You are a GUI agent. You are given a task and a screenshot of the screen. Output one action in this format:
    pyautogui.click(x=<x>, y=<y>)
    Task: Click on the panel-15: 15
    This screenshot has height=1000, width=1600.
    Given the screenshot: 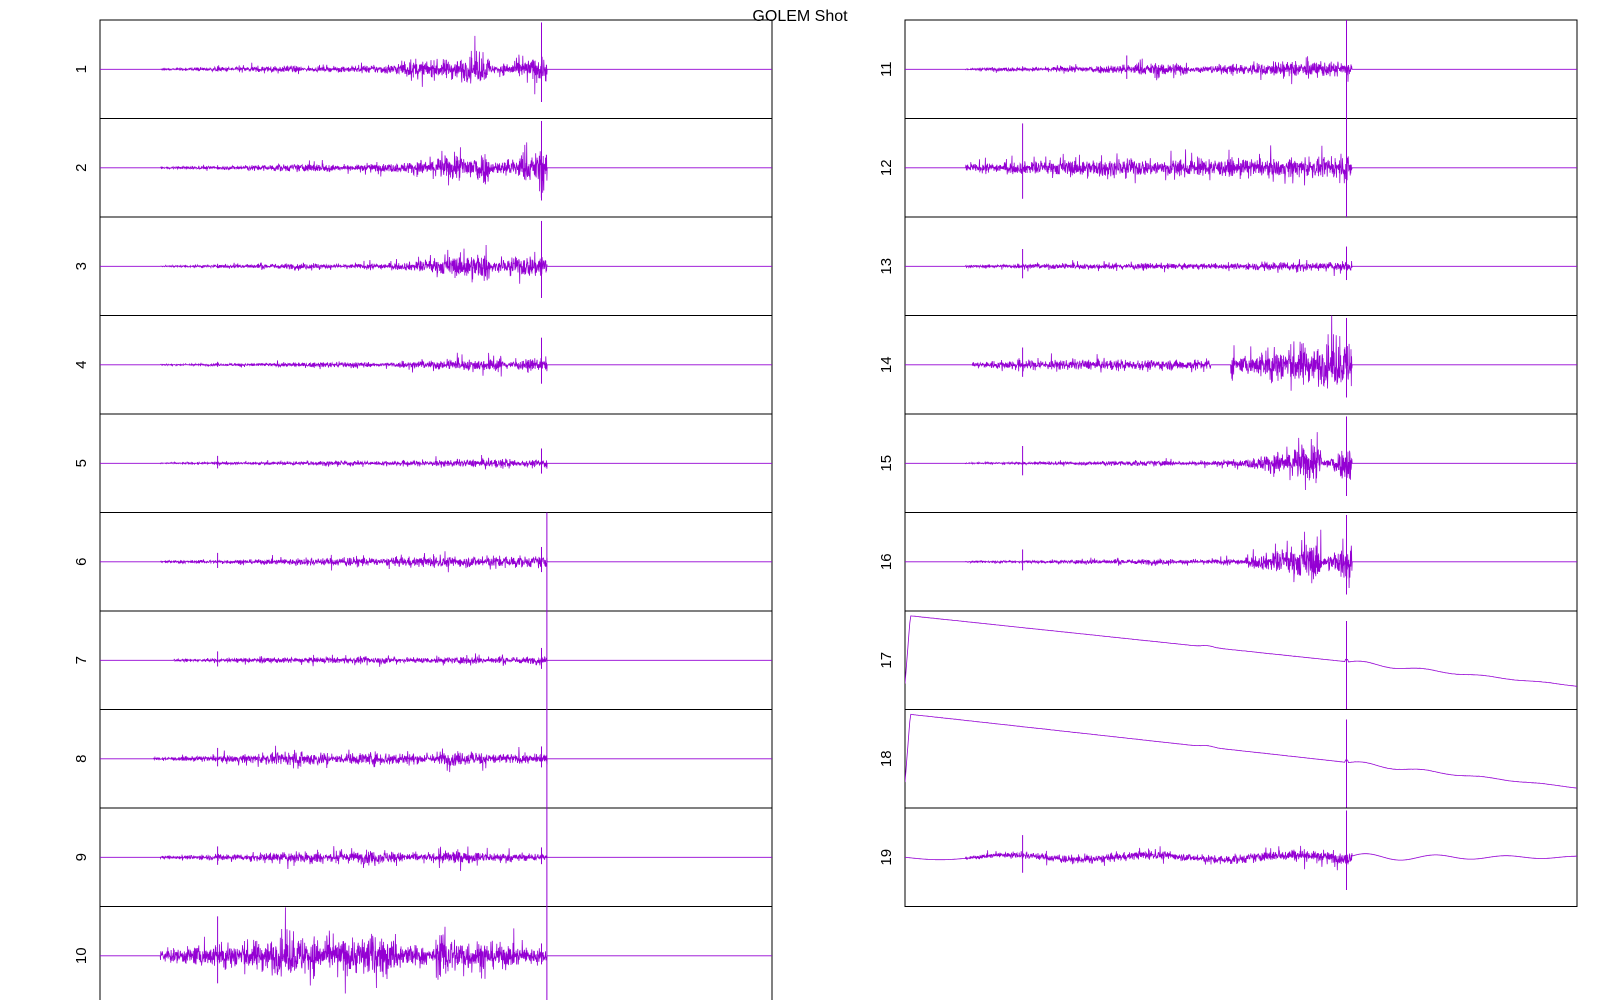 What is the action you would take?
    pyautogui.click(x=1228, y=463)
    